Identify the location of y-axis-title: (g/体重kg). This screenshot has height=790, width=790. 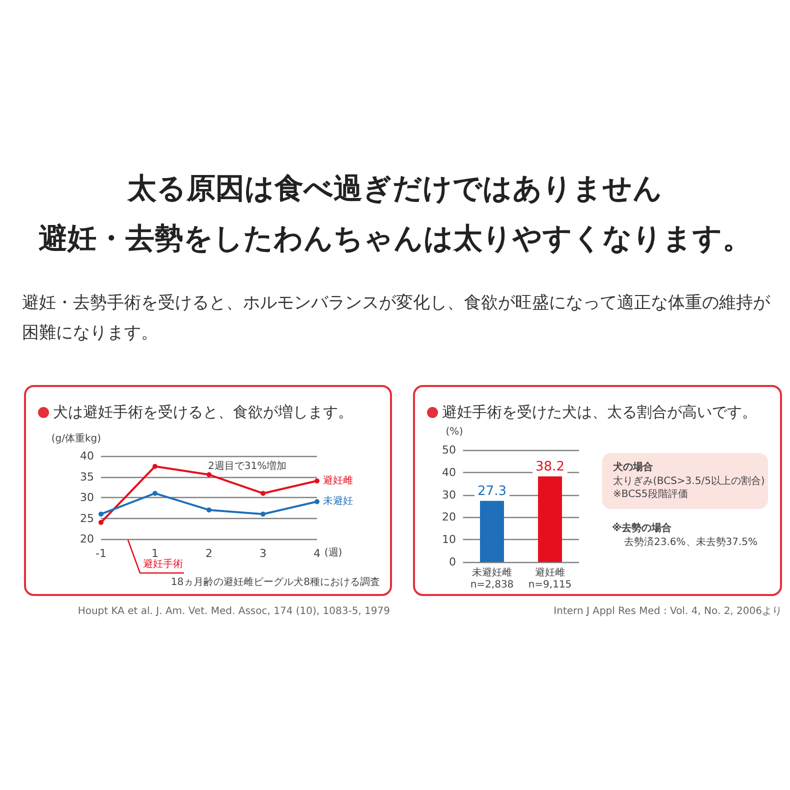
(76, 438).